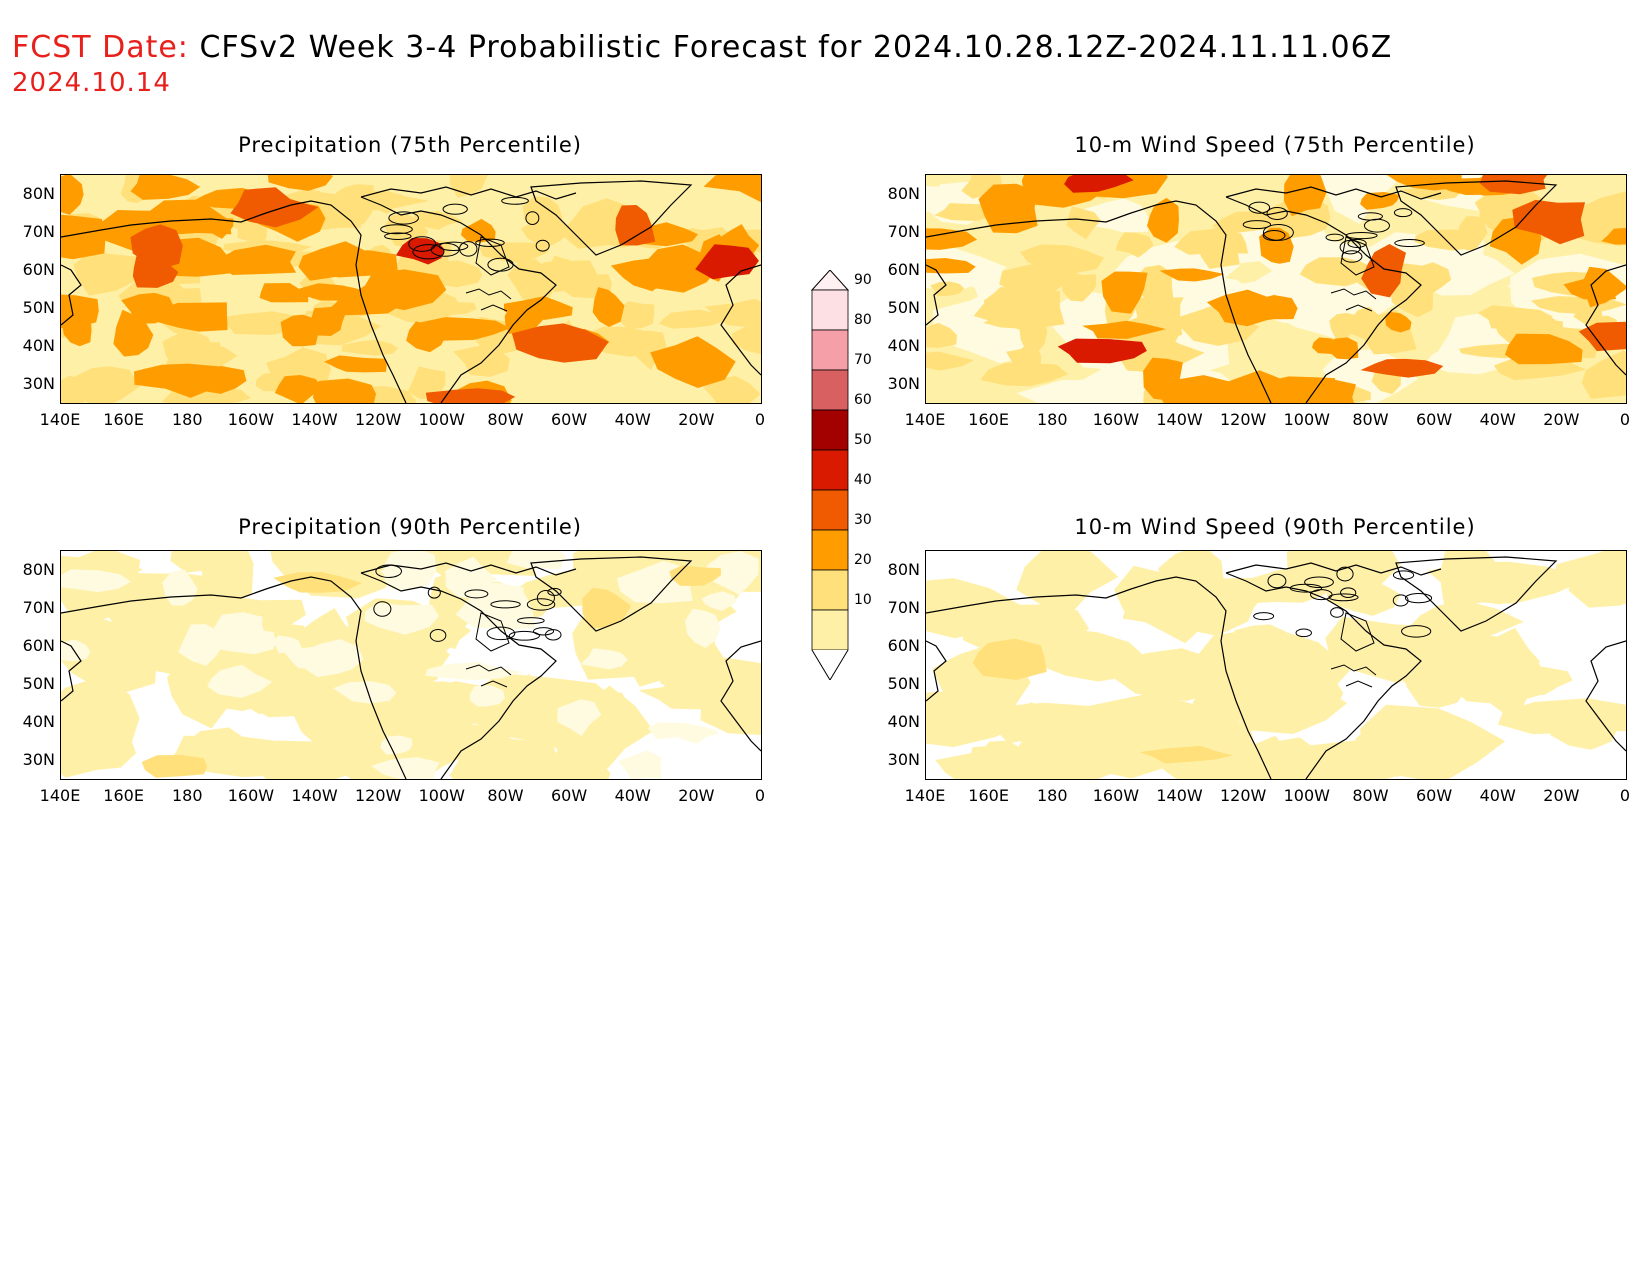 The height and width of the screenshot is (1275, 1650). What do you see at coordinates (863, 400) in the screenshot?
I see `colorbar-label: 60` at bounding box center [863, 400].